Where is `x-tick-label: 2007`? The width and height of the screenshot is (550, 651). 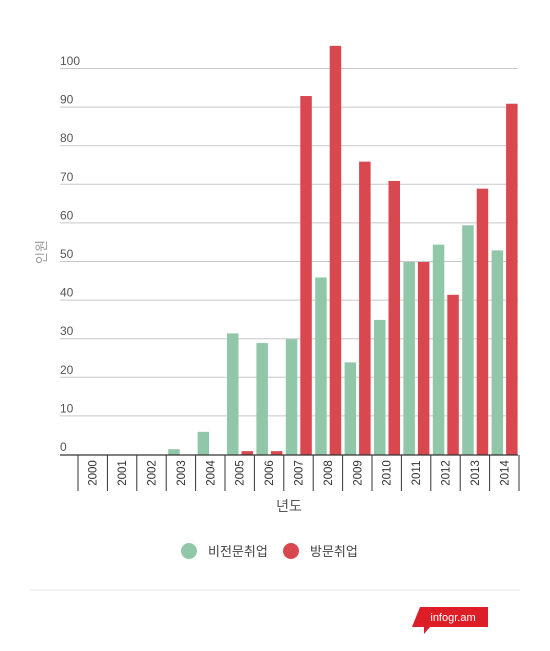 x-tick-label: 2007 is located at coordinates (300, 473).